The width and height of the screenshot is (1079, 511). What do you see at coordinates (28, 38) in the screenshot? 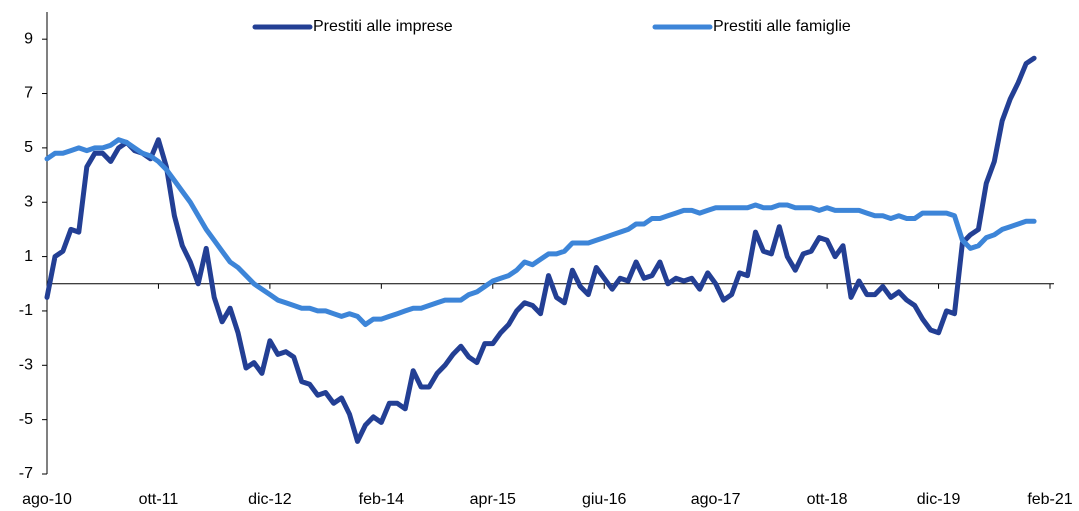
I see `y-tick-label: 9` at bounding box center [28, 38].